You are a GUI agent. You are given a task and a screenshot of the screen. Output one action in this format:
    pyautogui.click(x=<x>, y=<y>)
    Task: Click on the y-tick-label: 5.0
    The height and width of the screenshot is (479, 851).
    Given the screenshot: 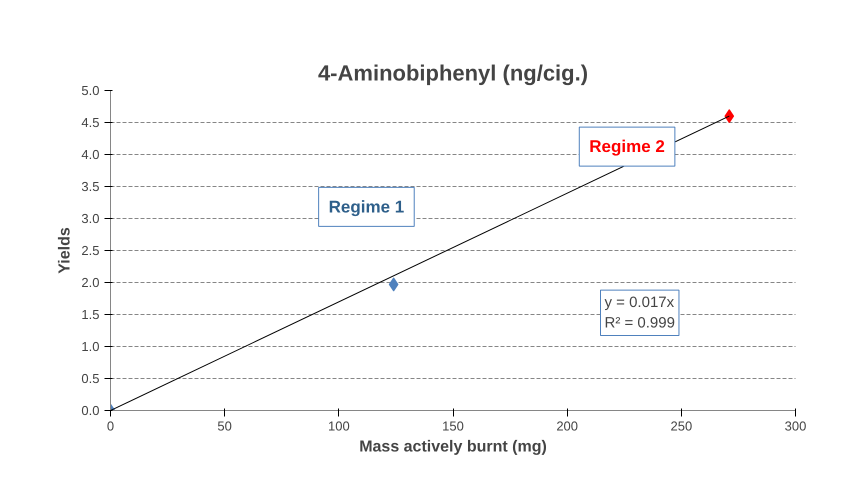 What is the action you would take?
    pyautogui.click(x=90, y=90)
    